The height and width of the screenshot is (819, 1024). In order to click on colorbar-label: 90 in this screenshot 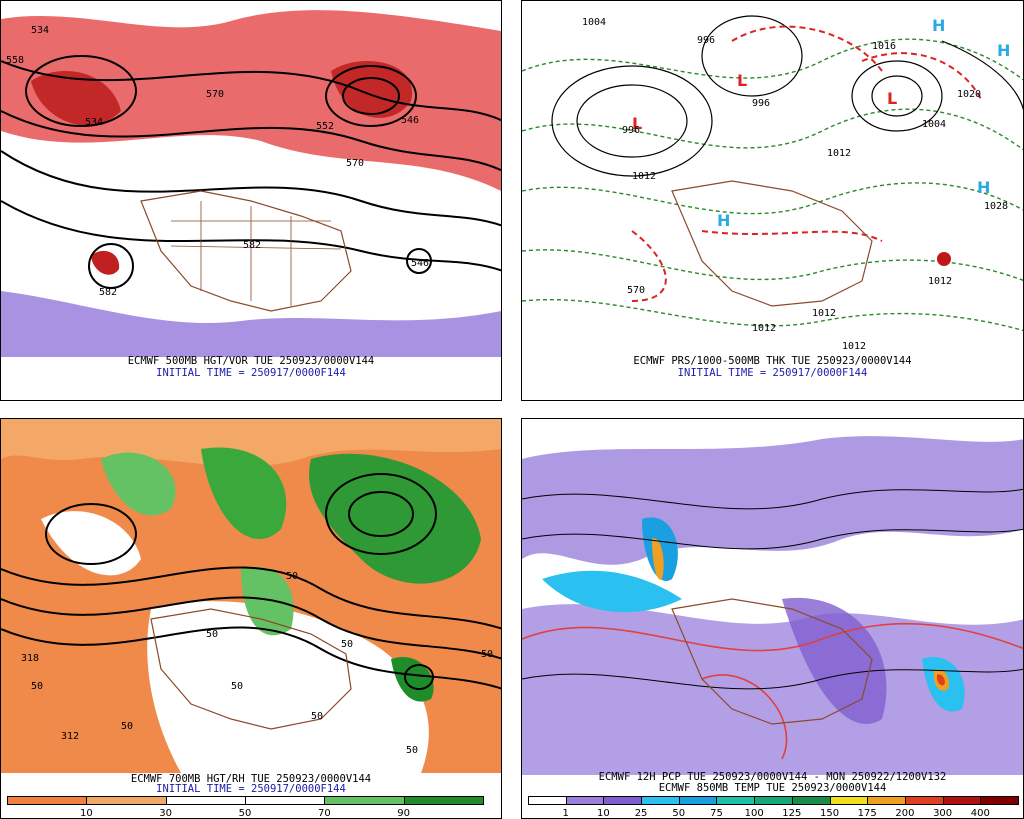, I will do `click(404, 813)`.